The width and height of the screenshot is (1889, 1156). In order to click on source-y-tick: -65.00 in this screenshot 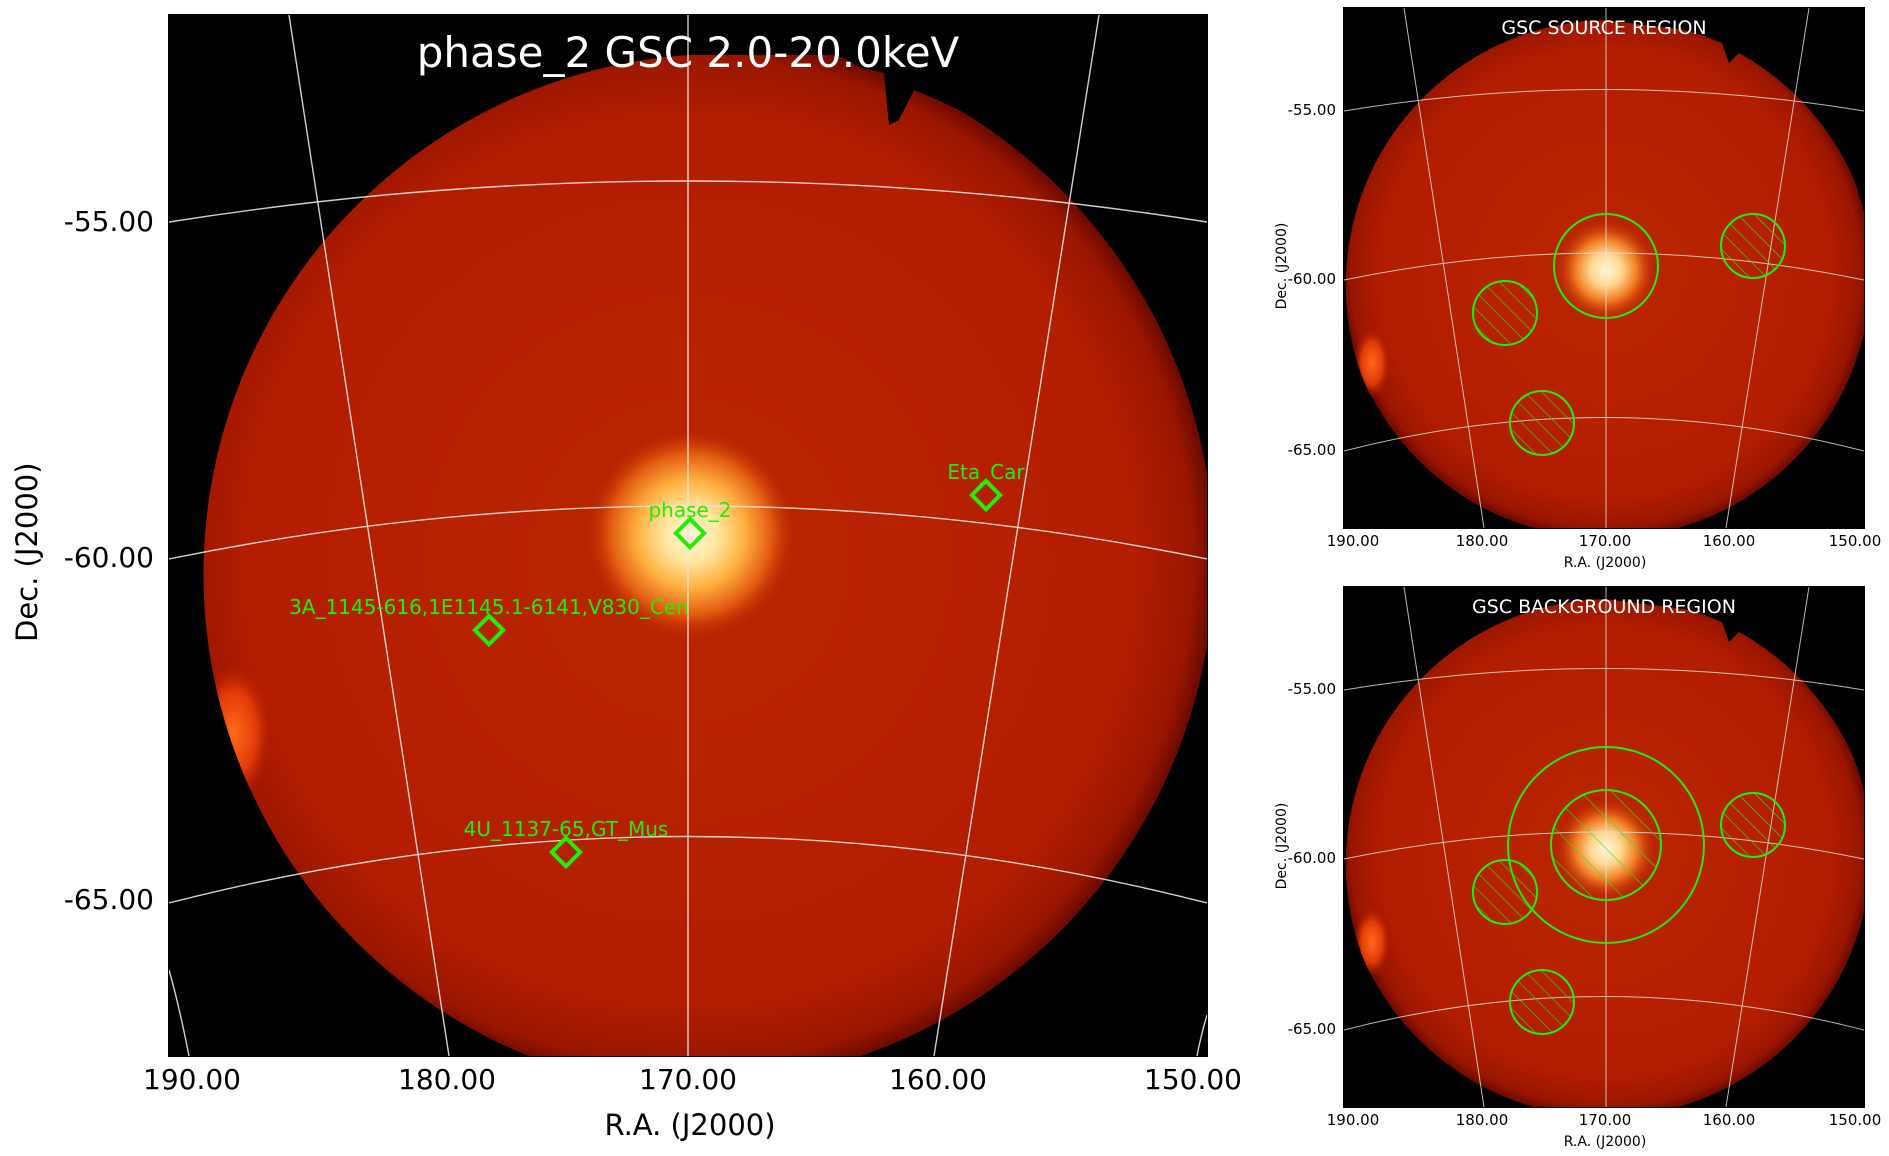, I will do `click(1311, 450)`.